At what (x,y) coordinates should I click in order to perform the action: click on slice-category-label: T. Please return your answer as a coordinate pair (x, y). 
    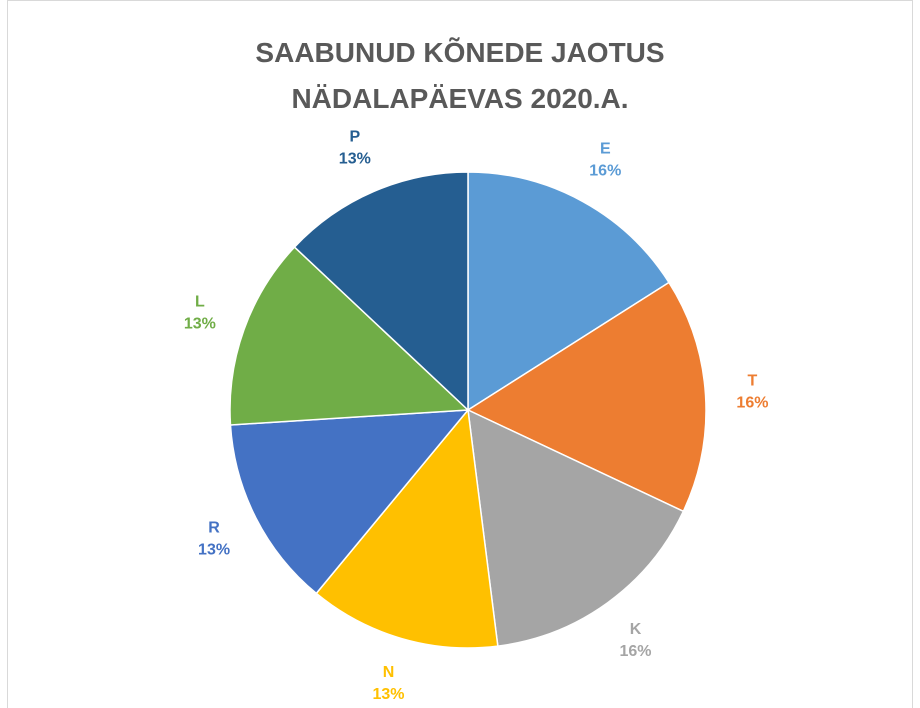
    Looking at the image, I should click on (753, 380).